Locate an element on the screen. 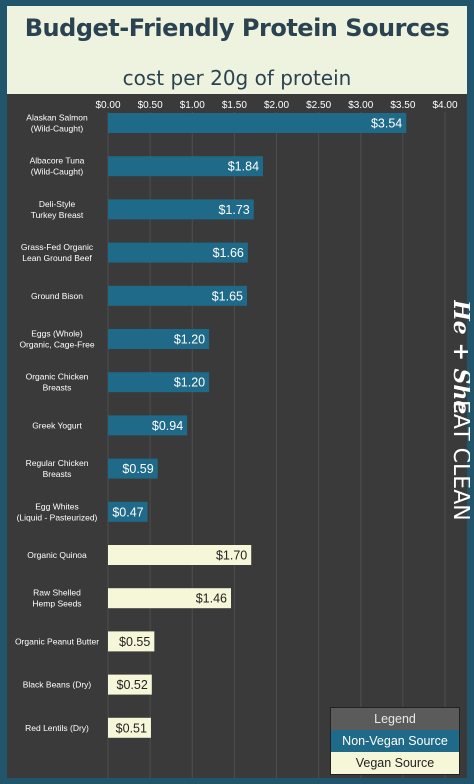  chart-subtitle: cost per 20g of protein is located at coordinates (237, 78).